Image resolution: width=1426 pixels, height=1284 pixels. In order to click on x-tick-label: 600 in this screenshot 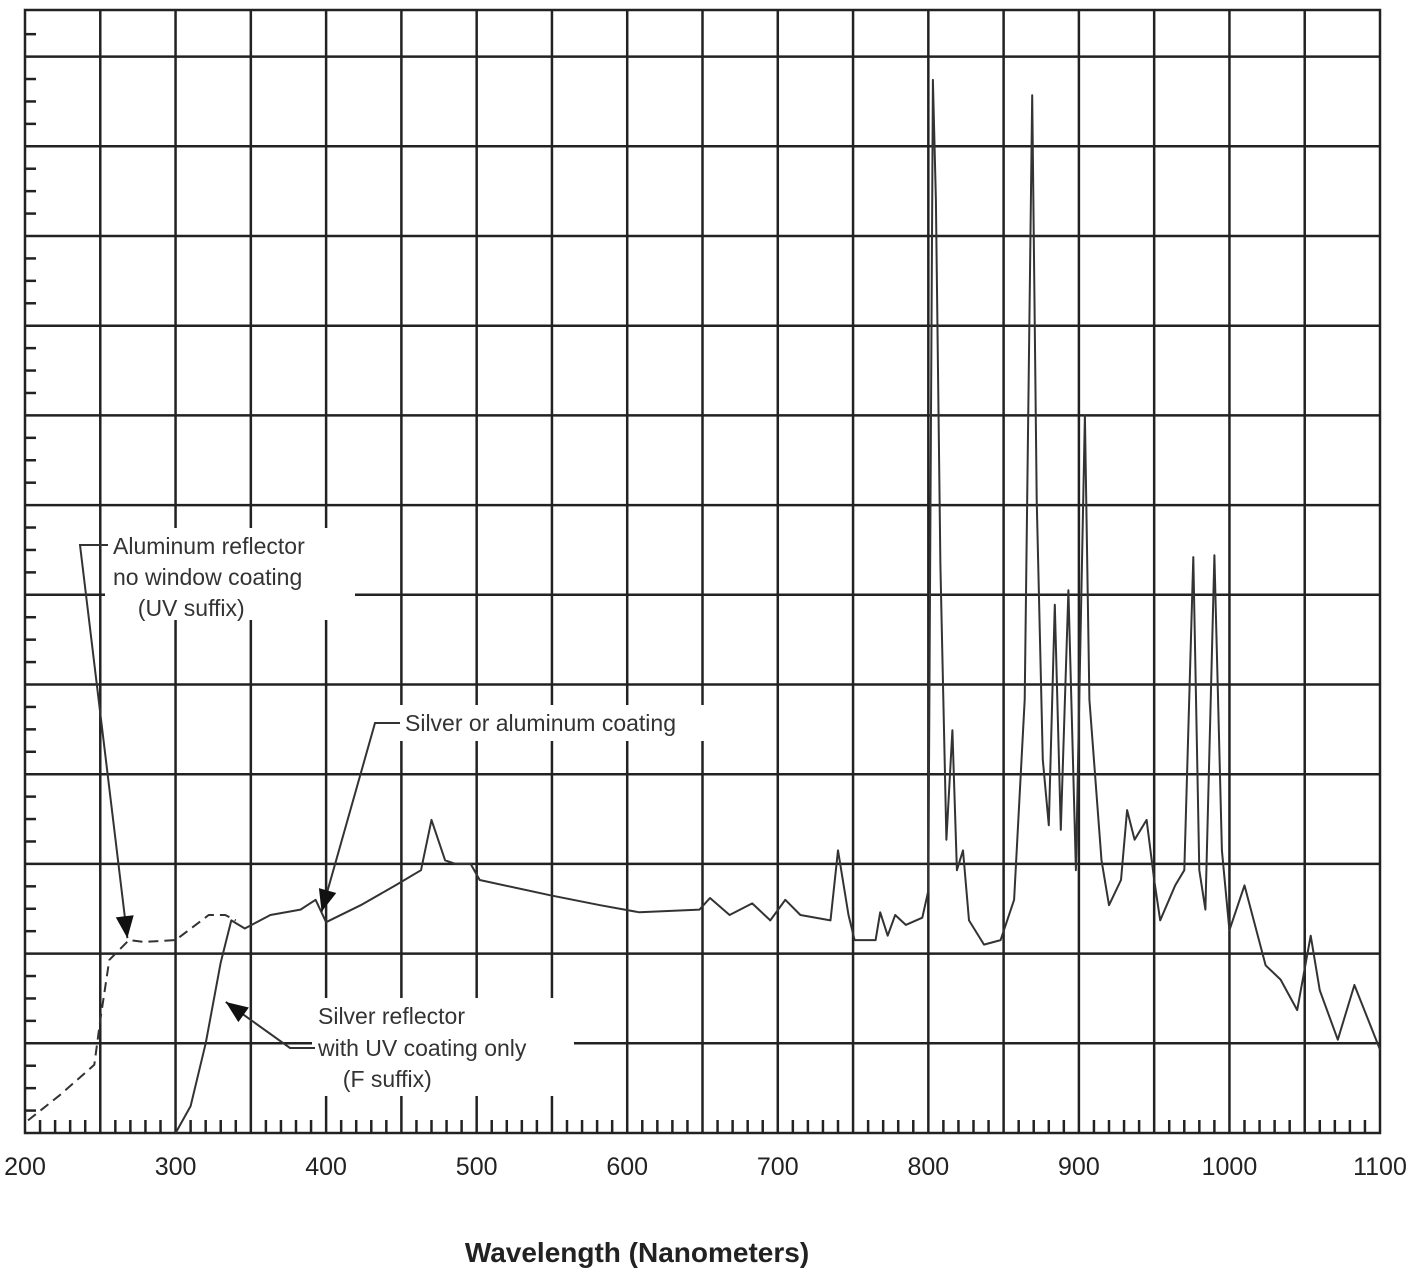, I will do `click(627, 1167)`.